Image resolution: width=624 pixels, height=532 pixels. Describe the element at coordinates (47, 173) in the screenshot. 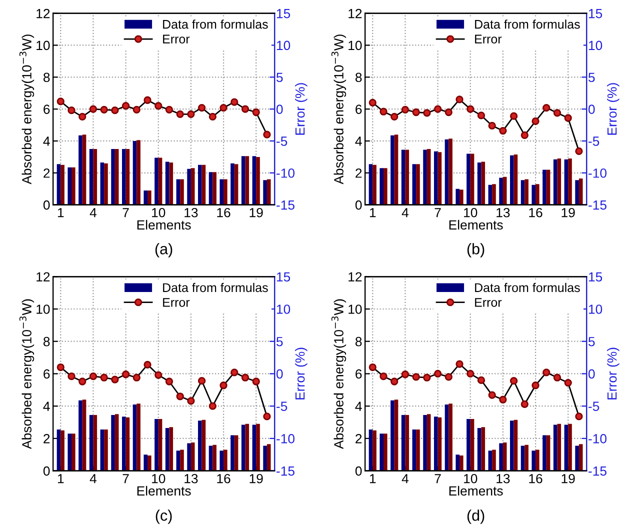

I see `y-tick-label: 2` at that location.